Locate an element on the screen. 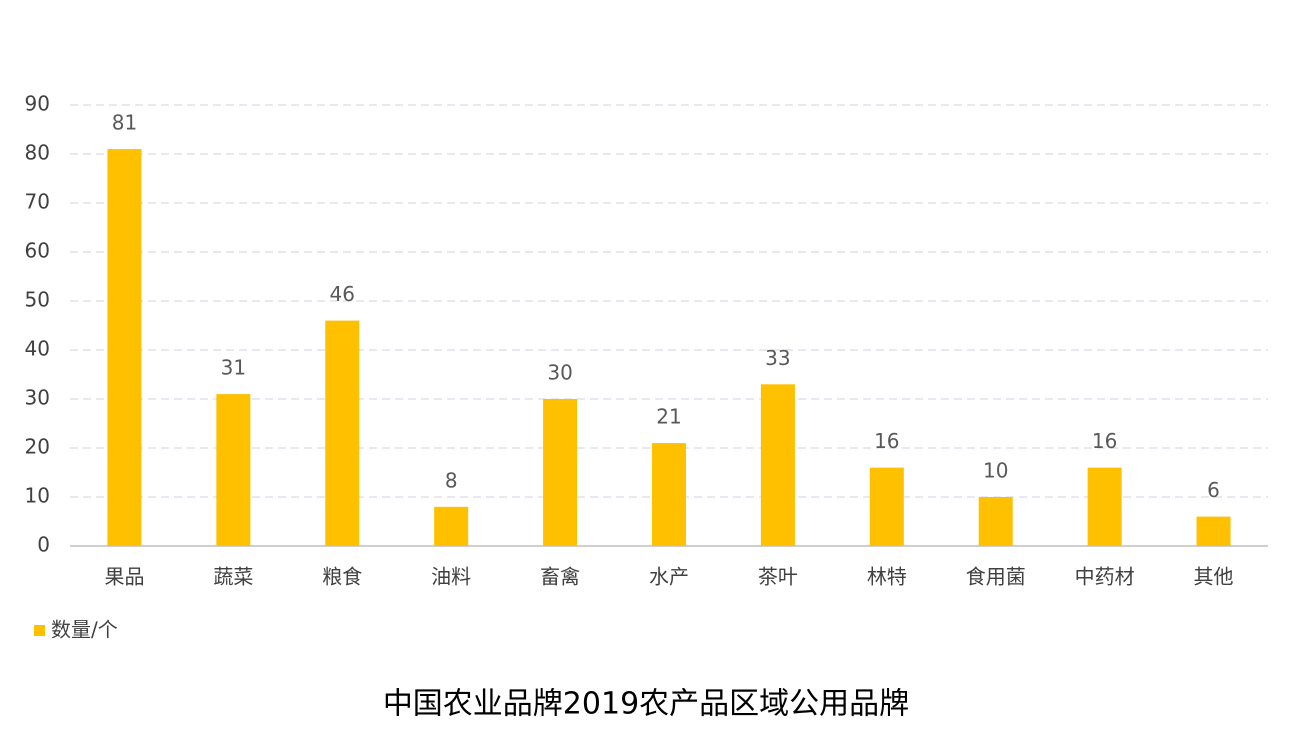 The width and height of the screenshot is (1292, 745). y-tick-label: 80 is located at coordinates (37, 153).